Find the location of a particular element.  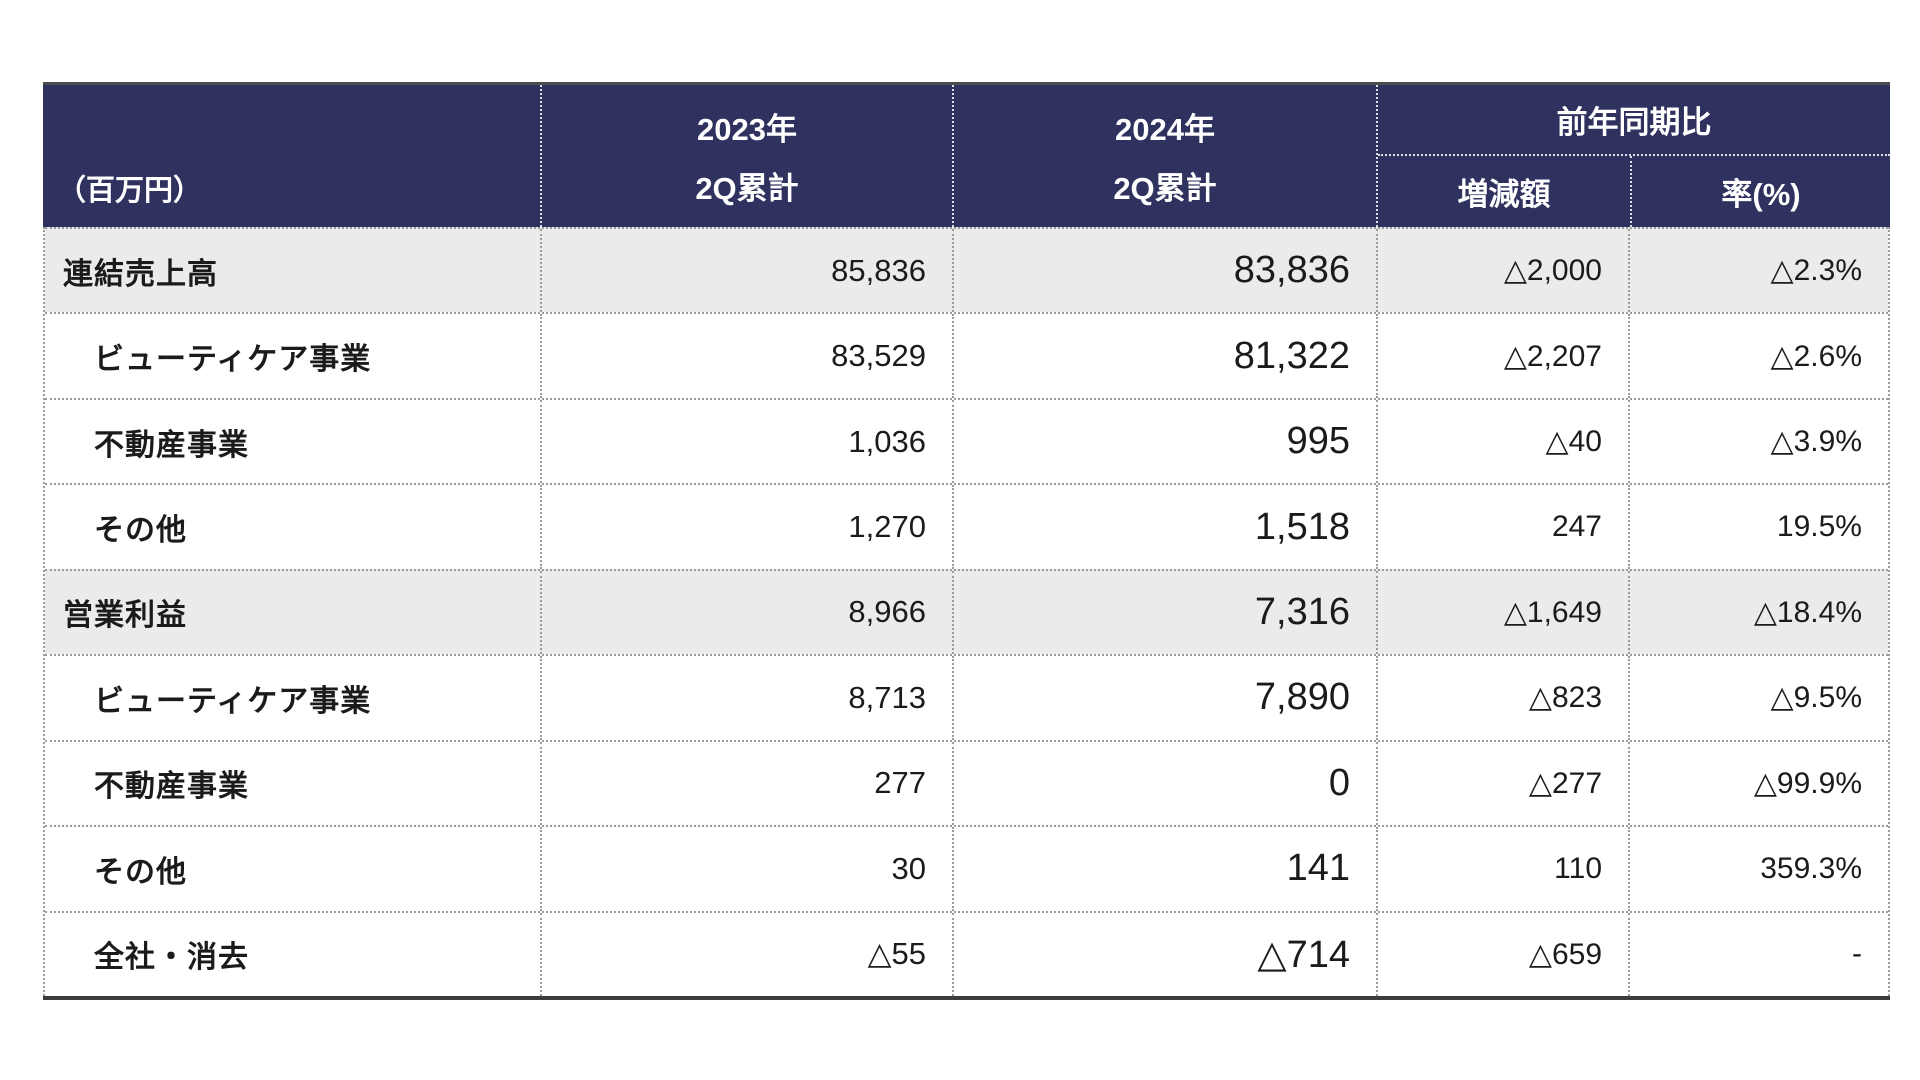

cell-2023: 1,036 is located at coordinates (746, 441).